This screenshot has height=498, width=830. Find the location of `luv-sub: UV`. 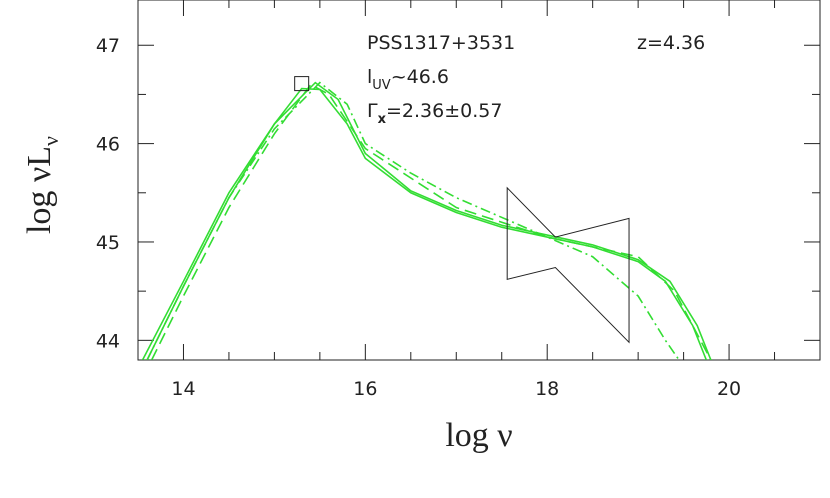

luv-sub: UV is located at coordinates (381, 85).